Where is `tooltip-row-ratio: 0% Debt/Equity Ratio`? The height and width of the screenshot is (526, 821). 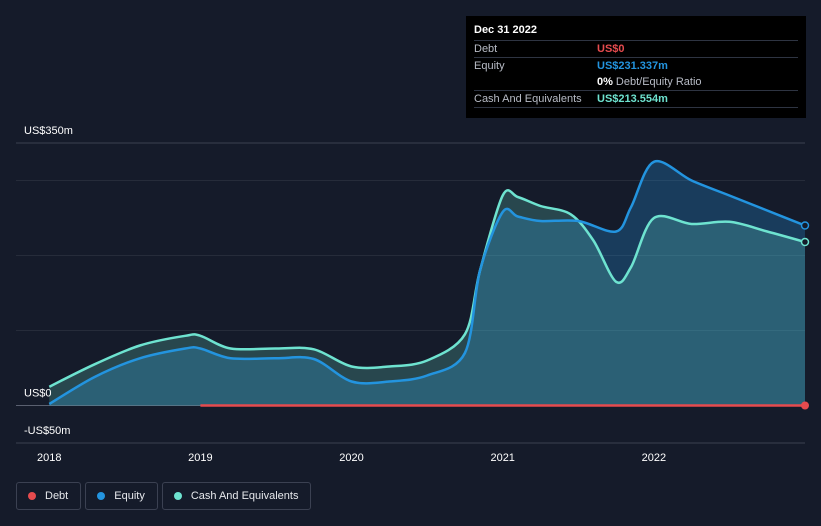 tooltip-row-ratio: 0% Debt/Equity Ratio is located at coordinates (636, 82).